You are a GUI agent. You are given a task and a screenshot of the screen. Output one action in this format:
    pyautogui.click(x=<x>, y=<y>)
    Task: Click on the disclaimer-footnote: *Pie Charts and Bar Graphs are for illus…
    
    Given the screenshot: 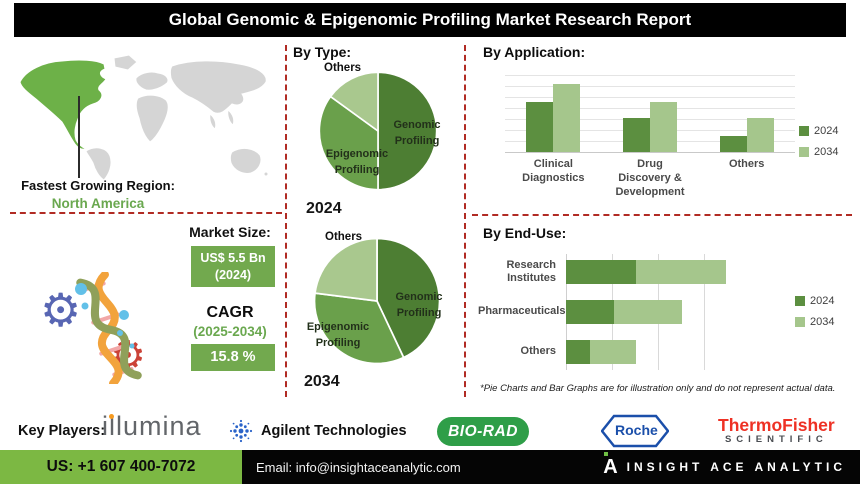 What is the action you would take?
    pyautogui.click(x=658, y=388)
    